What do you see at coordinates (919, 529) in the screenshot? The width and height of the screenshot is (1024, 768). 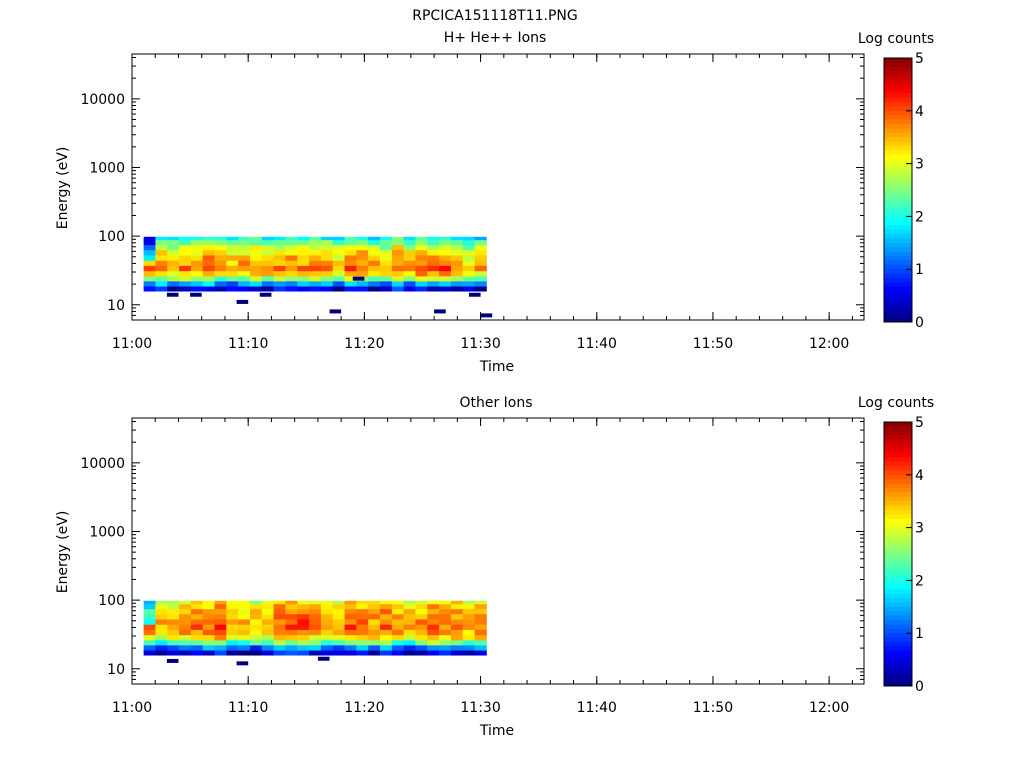 I see `colorbar-tick-label: 3` at bounding box center [919, 529].